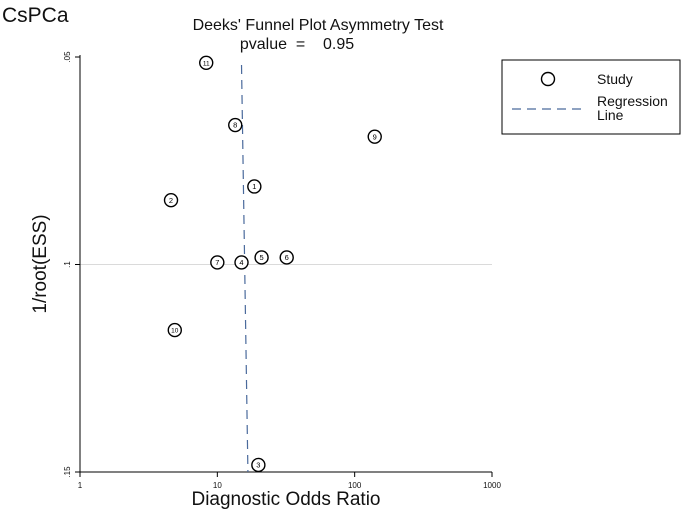 This screenshot has width=685, height=515. What do you see at coordinates (35, 15) in the screenshot?
I see `panel-label: CsPCa` at bounding box center [35, 15].